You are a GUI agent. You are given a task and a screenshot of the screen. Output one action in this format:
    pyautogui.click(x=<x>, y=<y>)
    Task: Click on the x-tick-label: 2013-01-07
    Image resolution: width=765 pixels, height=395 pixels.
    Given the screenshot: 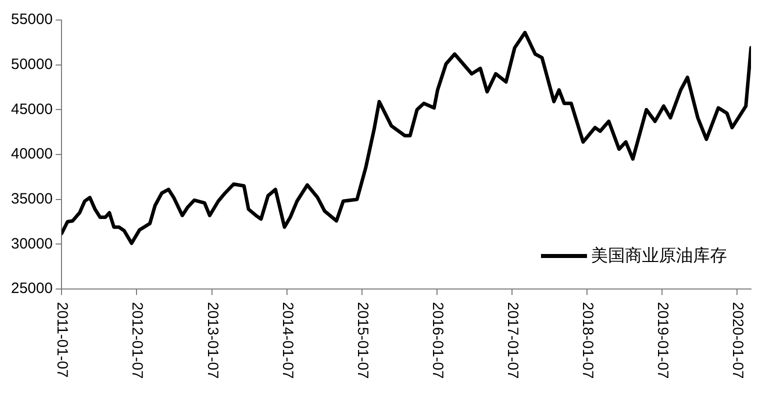 What is the action you would take?
    pyautogui.click(x=212, y=340)
    